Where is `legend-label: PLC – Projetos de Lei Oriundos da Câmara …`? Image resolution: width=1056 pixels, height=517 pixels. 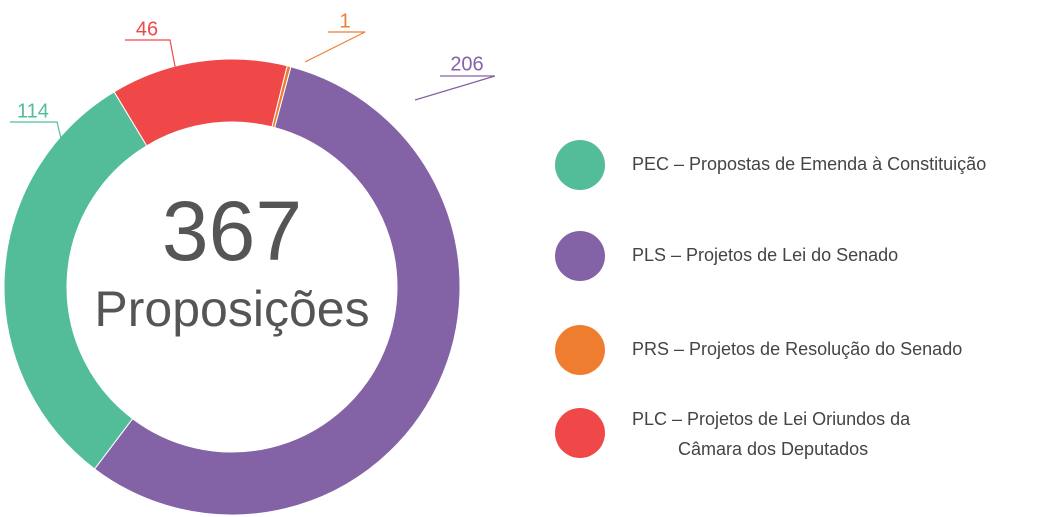
legend-label: PLC – Projetos de Lei Oriundos da Câmara … is located at coordinates (771, 434).